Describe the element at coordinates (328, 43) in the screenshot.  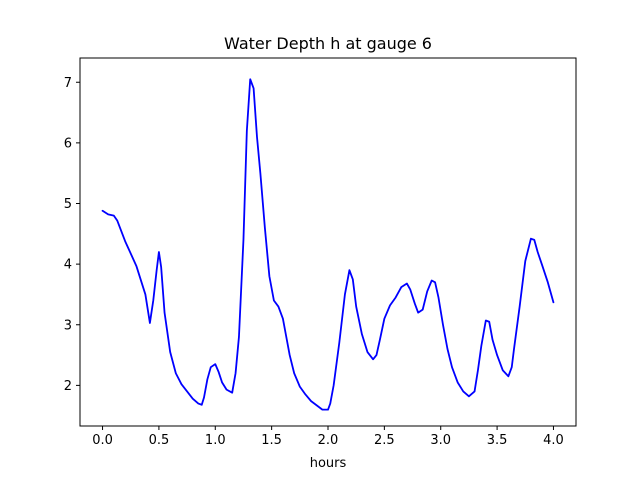
I see `chart-title: Water Depth h at gauge 6` at that location.